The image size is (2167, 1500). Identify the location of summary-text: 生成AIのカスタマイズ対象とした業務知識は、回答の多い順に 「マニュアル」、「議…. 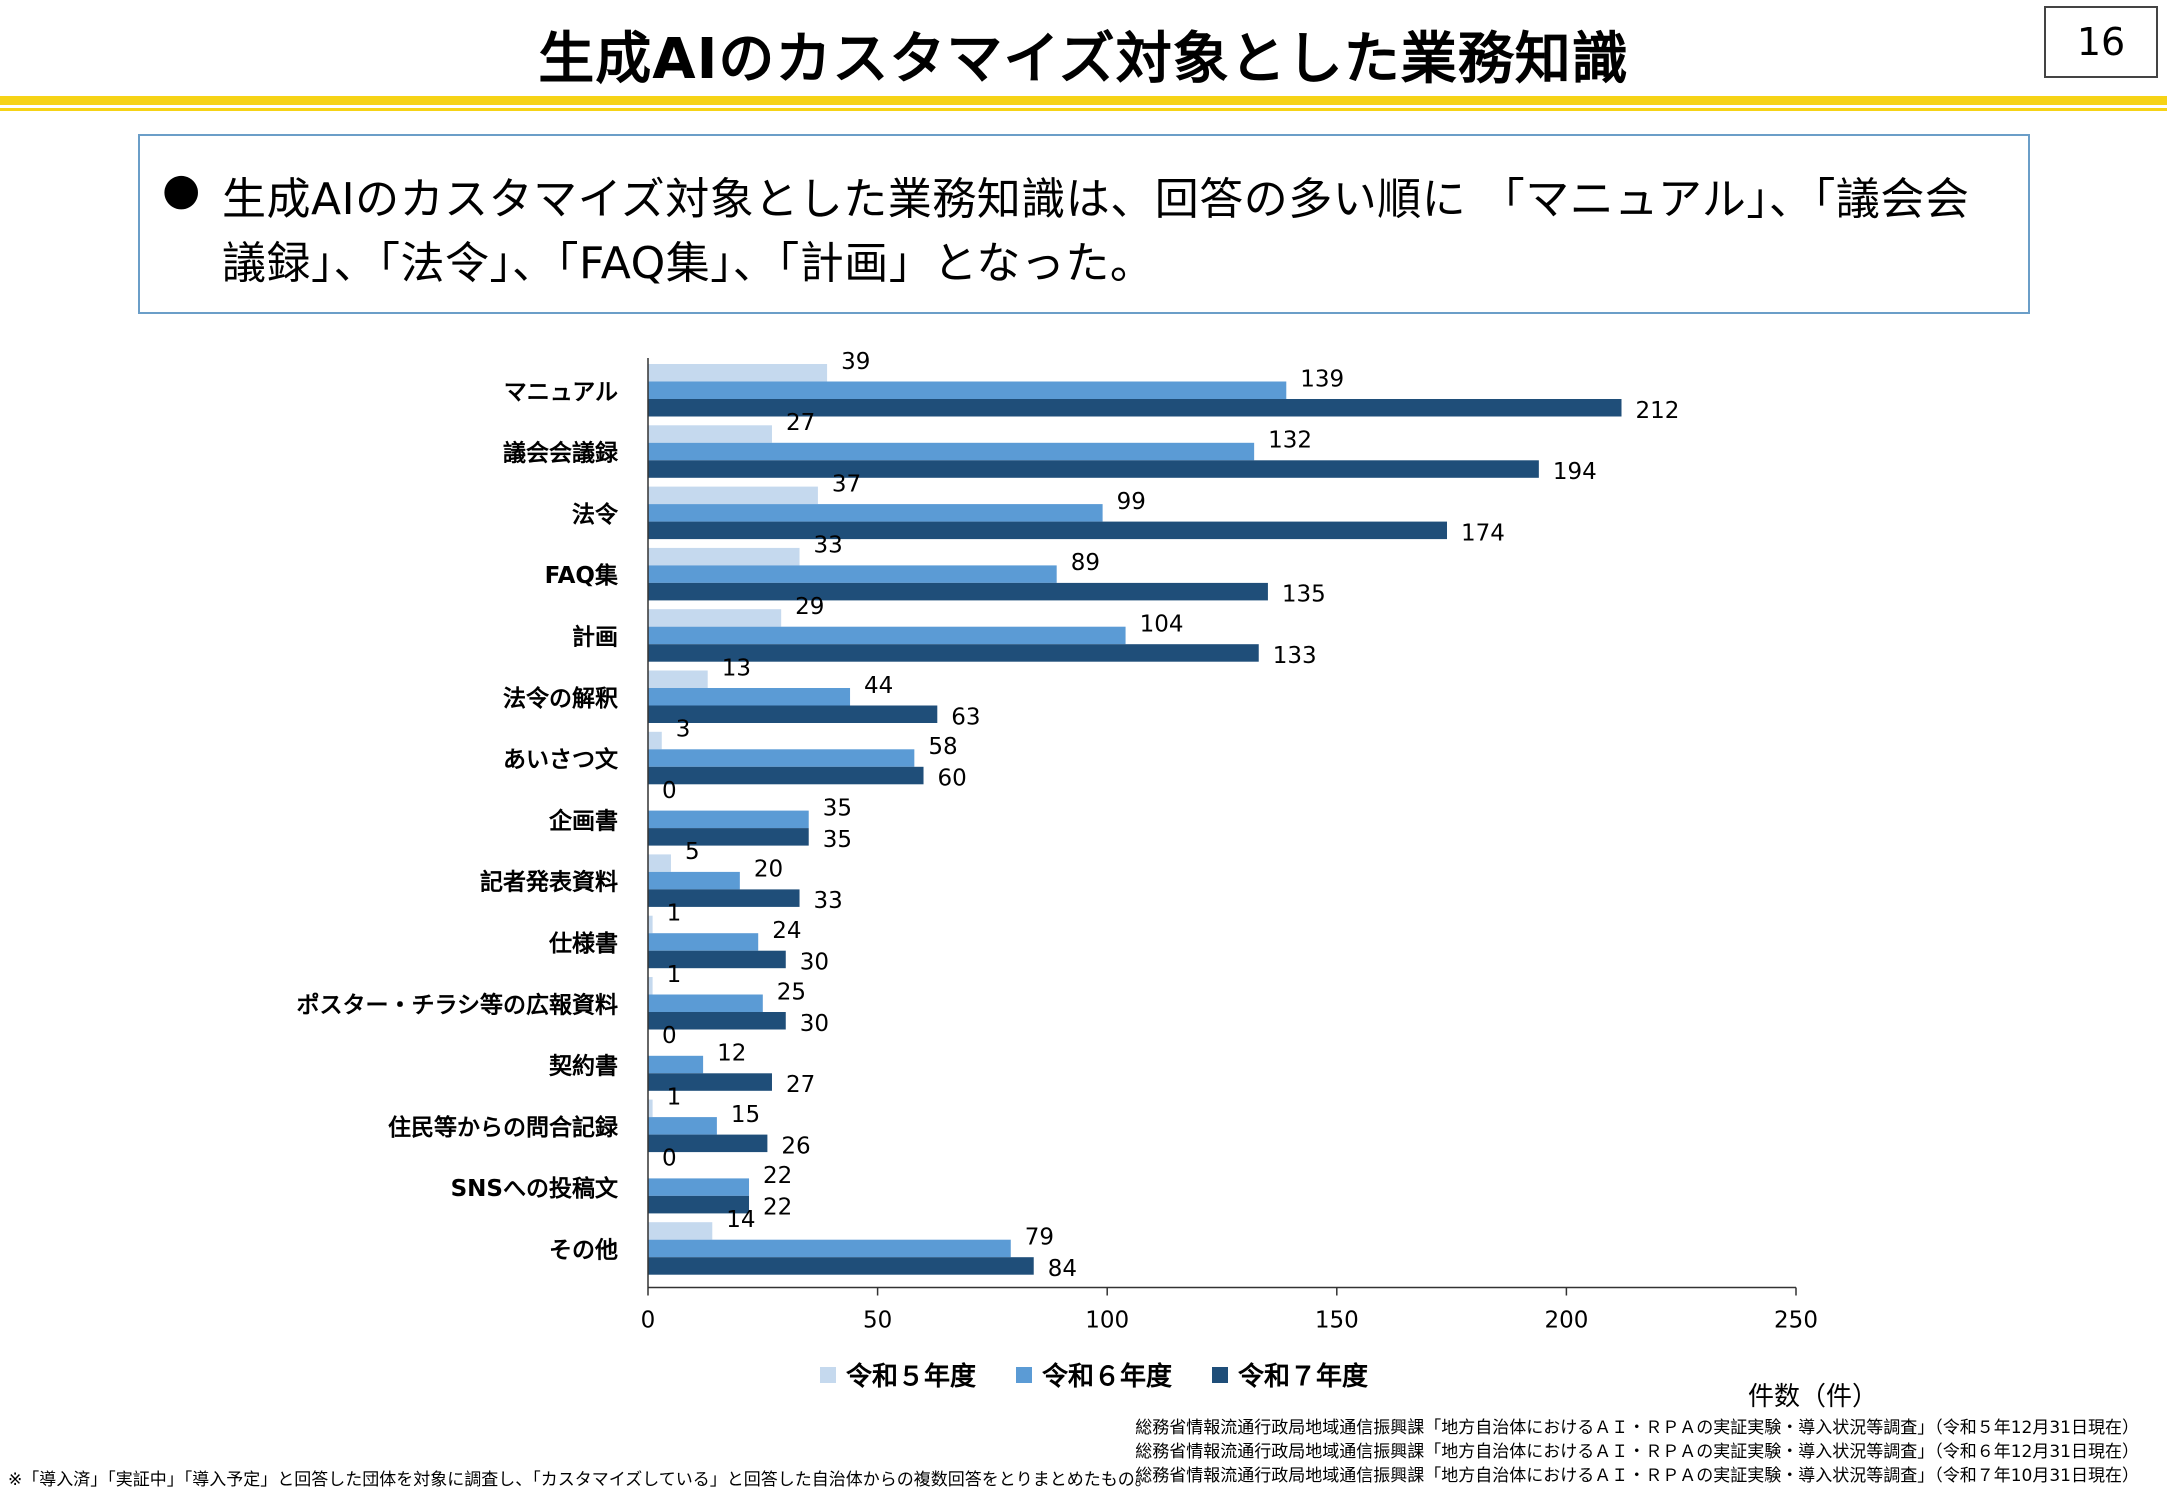
(1096, 231).